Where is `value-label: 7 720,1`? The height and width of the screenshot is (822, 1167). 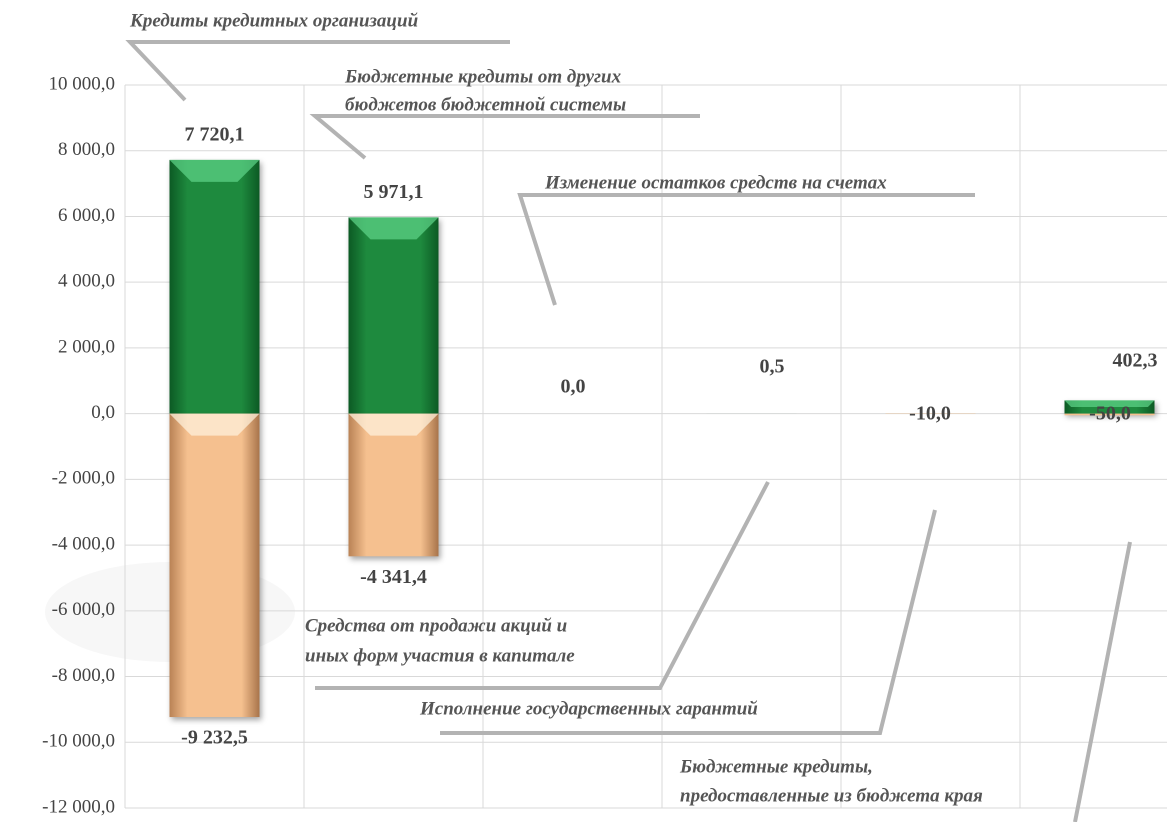 value-label: 7 720,1 is located at coordinates (215, 135).